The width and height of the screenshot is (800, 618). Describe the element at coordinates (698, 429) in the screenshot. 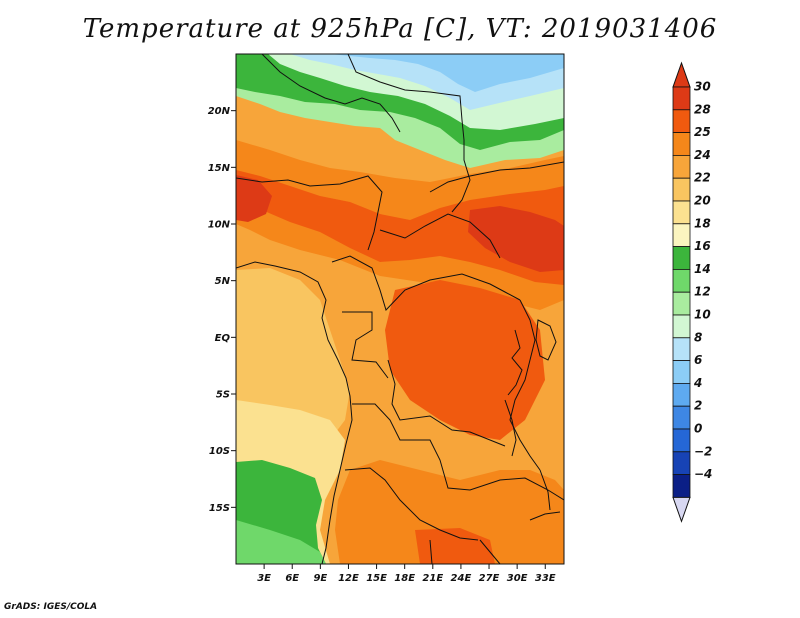

I see `colorbar-label: 0` at that location.